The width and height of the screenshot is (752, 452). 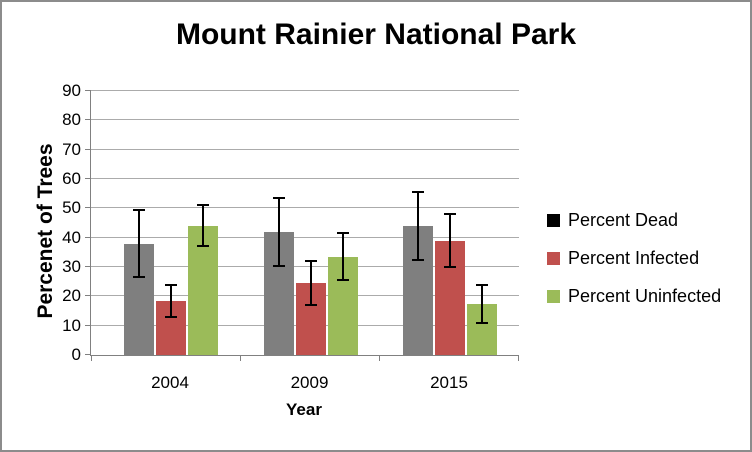 What do you see at coordinates (342, 280) in the screenshot?
I see `error-bar-cap-bottom-percent-uninfected-2009` at bounding box center [342, 280].